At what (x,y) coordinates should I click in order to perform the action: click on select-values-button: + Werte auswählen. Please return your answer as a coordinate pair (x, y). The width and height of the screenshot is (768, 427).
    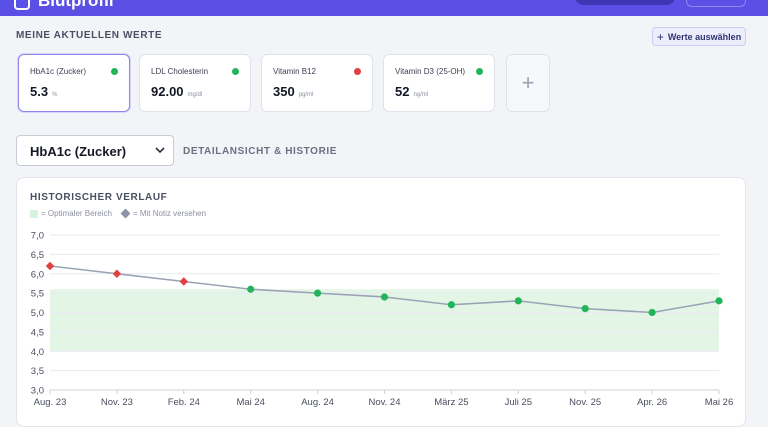
    Looking at the image, I should click on (699, 36).